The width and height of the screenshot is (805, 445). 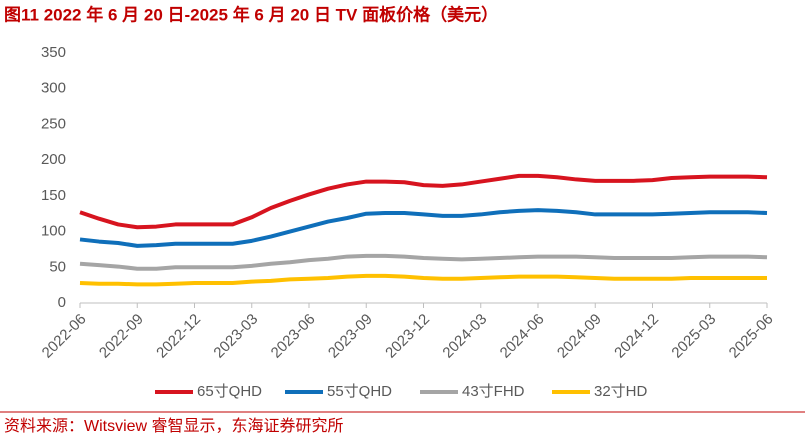 I want to click on x-tick-label: 2022-06, so click(x=64, y=336).